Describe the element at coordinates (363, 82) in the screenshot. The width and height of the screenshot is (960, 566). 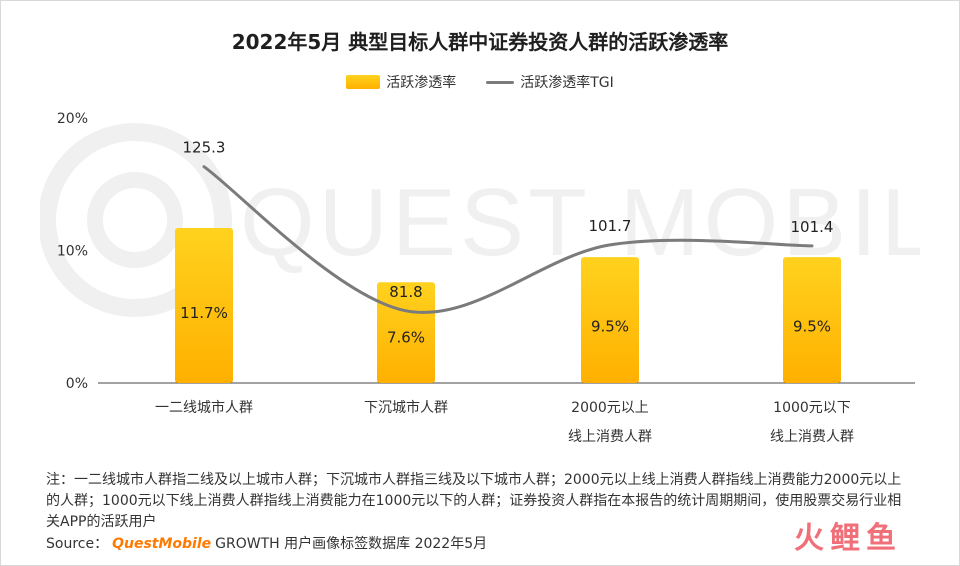
I see `legend-swatch-bar` at that location.